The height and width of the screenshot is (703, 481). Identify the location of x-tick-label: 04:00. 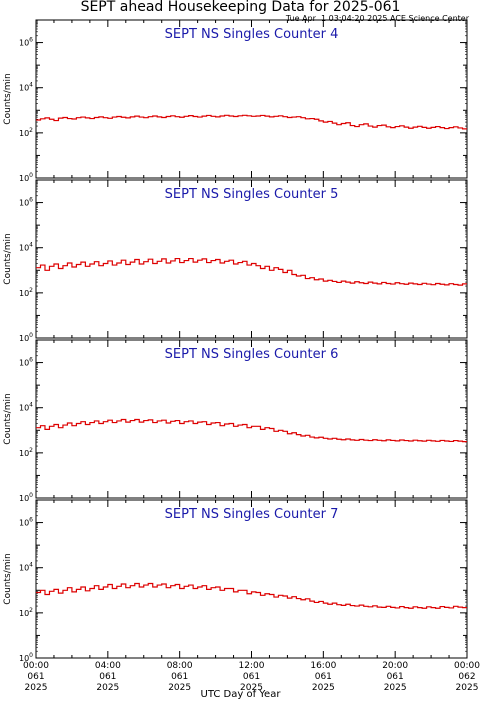
(108, 666).